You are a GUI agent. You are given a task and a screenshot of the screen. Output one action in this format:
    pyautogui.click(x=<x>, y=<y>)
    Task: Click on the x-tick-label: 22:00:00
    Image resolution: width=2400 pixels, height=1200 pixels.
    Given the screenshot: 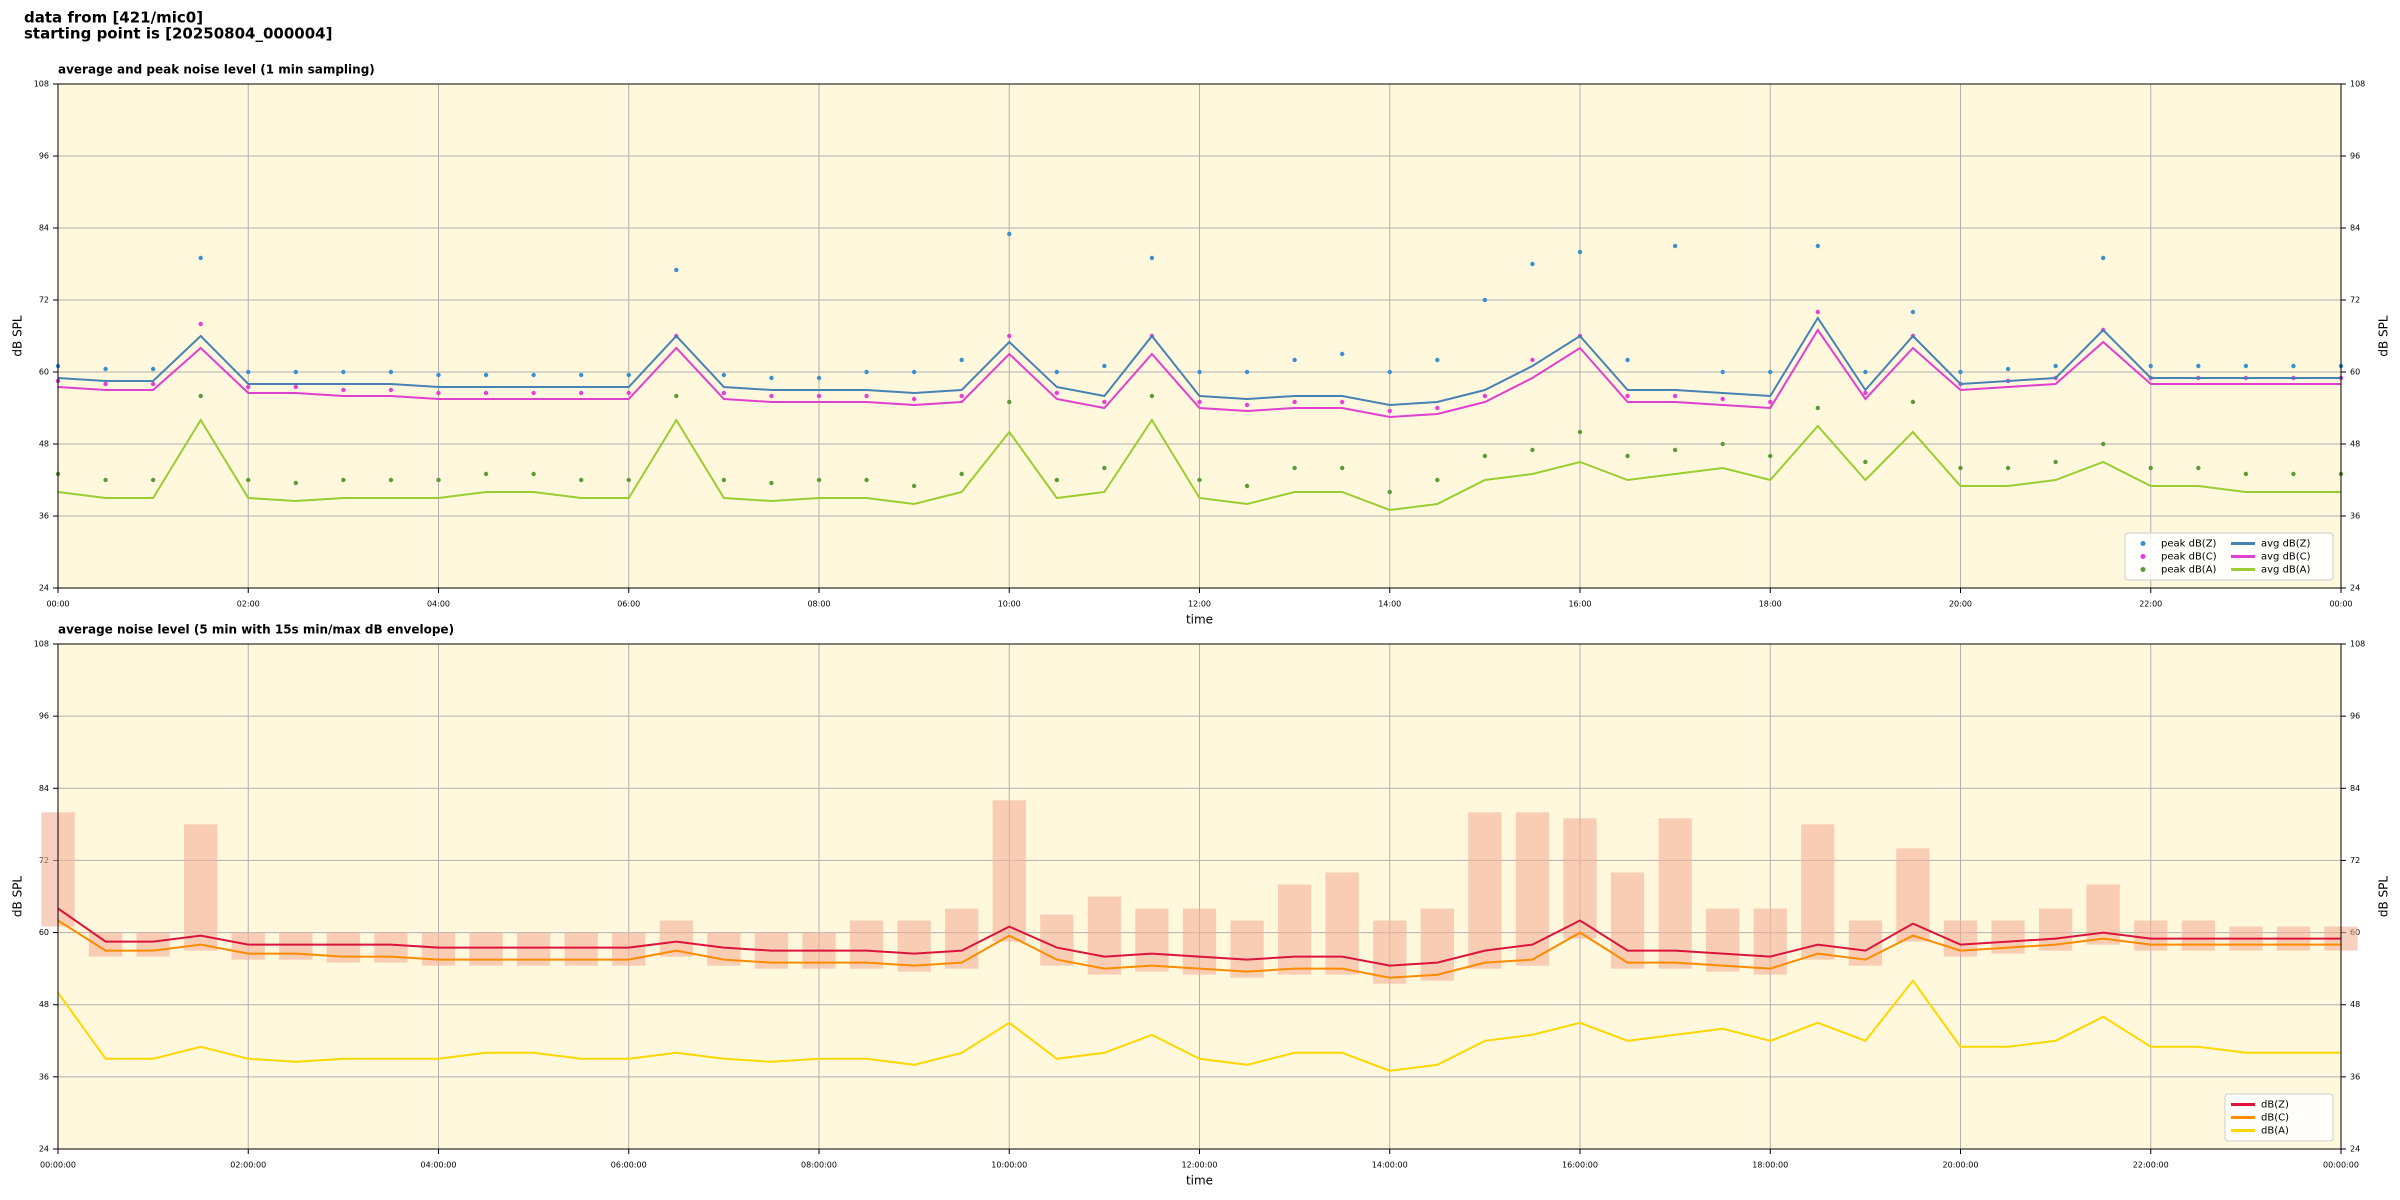 What is the action you would take?
    pyautogui.click(x=2151, y=1165)
    